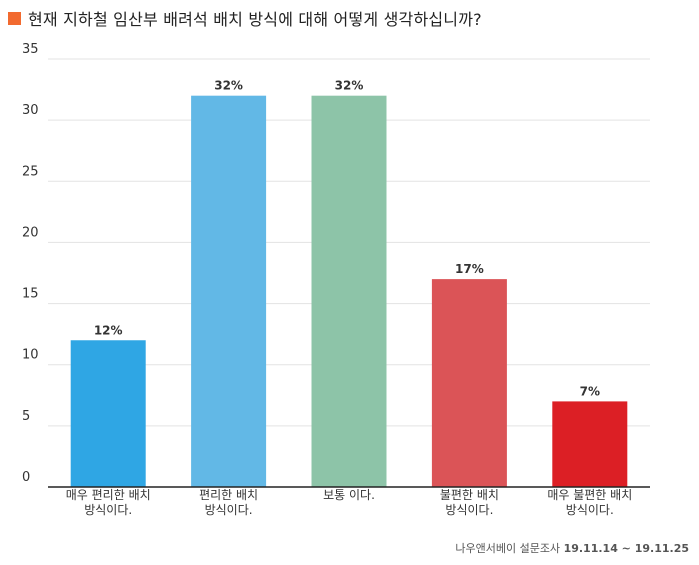  Describe the element at coordinates (30, 232) in the screenshot. I see `y-tick-label: 20` at that location.